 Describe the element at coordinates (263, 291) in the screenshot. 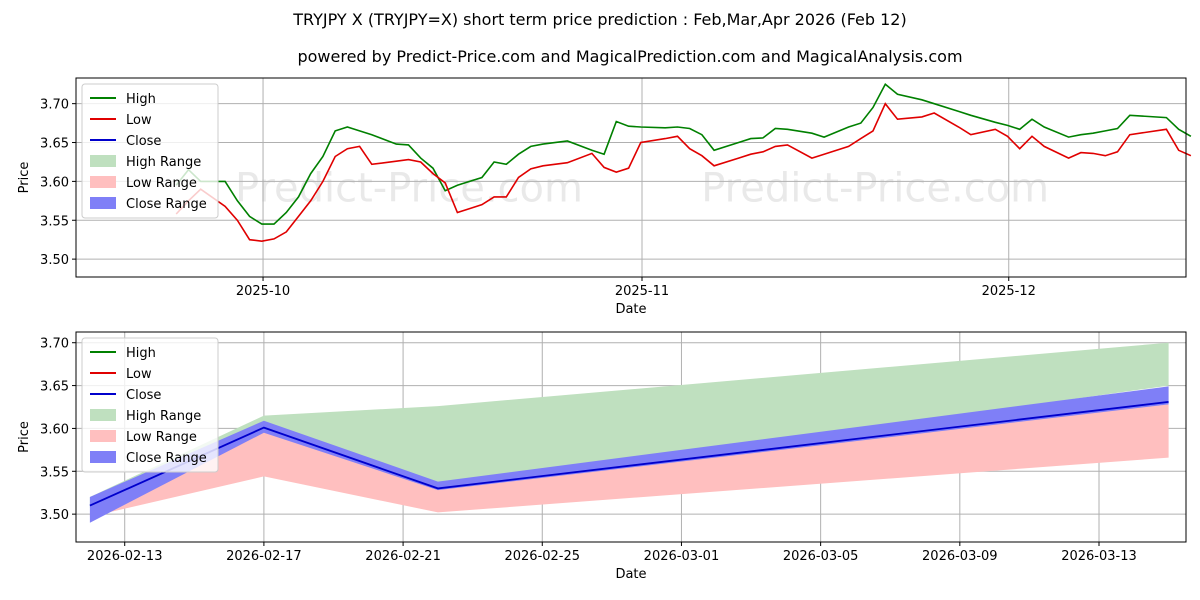

I see `x-tick-label: 2025-10` at that location.